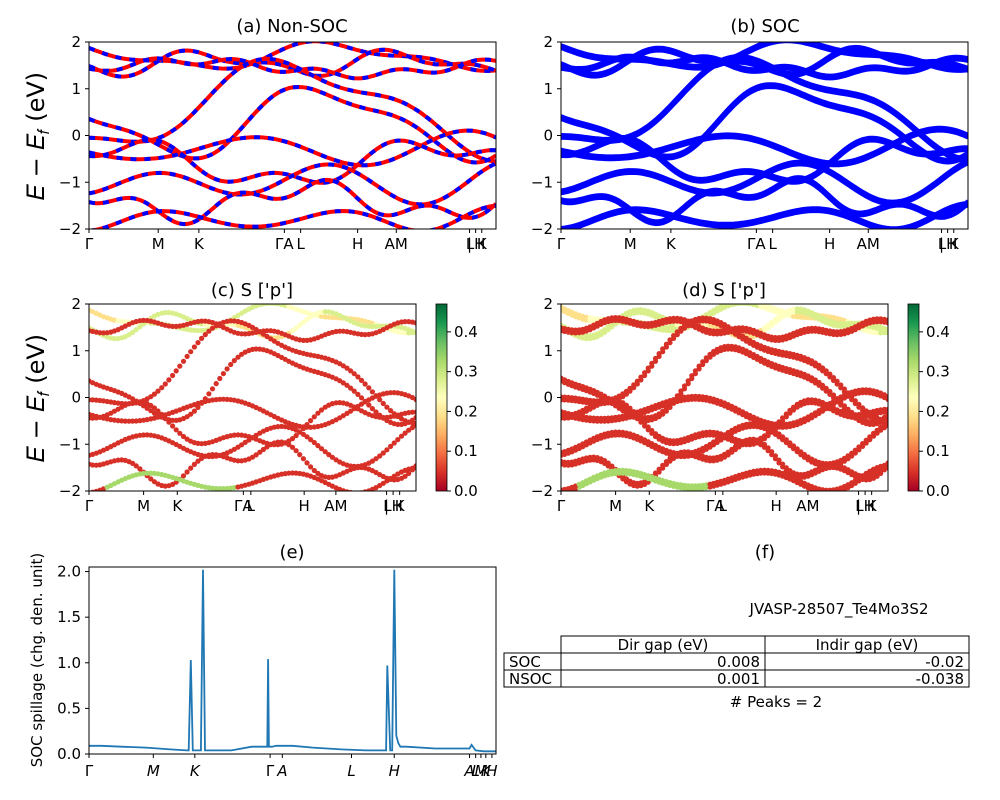  Describe the element at coordinates (69, 754) in the screenshot. I see `panel-e-ytick-label: 0.0` at that location.